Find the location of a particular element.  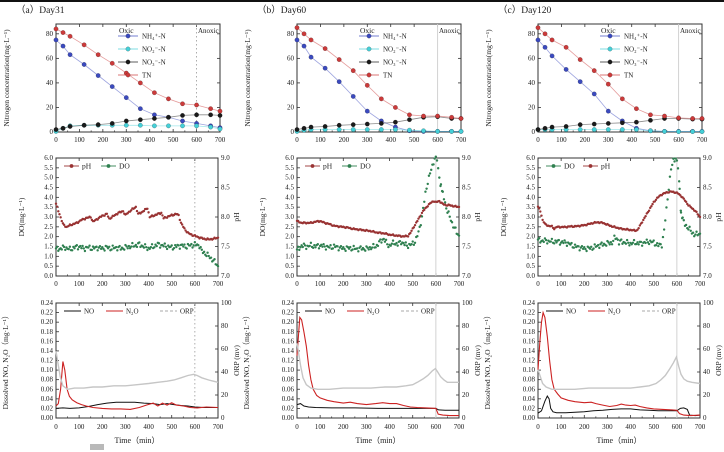

y-tick-label: 5.5 is located at coordinates (48, 168).